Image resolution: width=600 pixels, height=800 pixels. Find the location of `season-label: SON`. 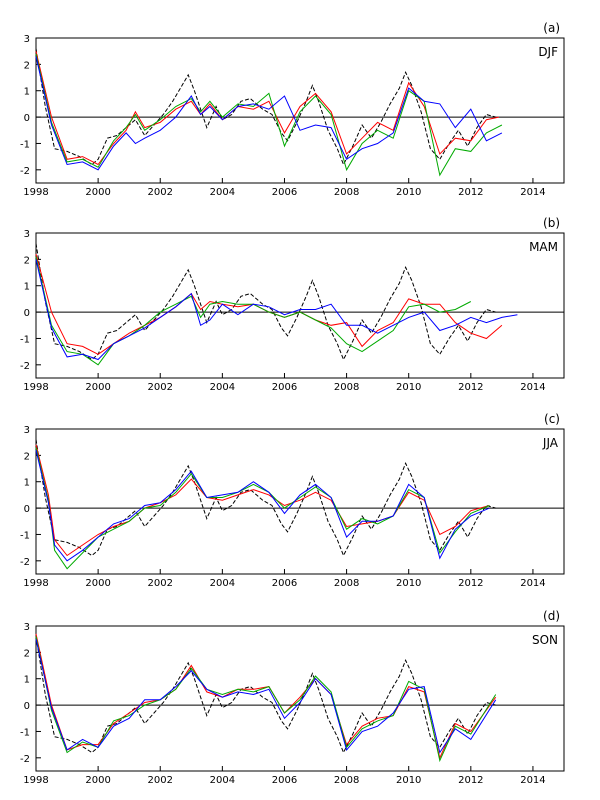

season-label: SON is located at coordinates (545, 640).